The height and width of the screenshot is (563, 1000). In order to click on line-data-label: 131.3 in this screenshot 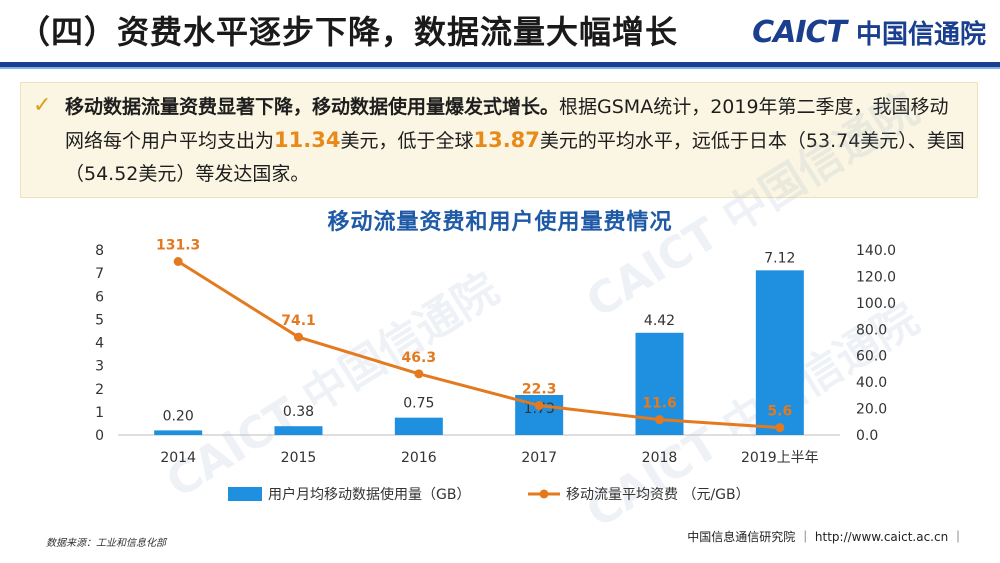, I will do `click(178, 245)`.